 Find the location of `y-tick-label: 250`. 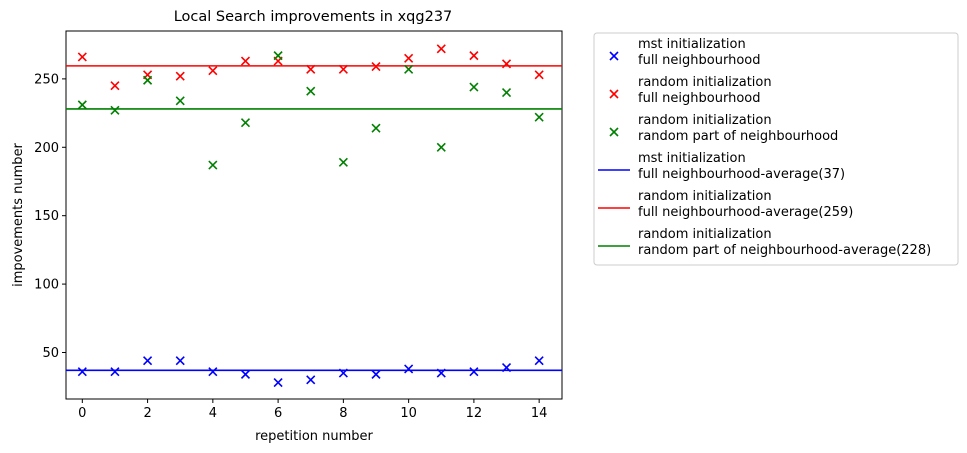

y-tick-label: 250 is located at coordinates (46, 79).